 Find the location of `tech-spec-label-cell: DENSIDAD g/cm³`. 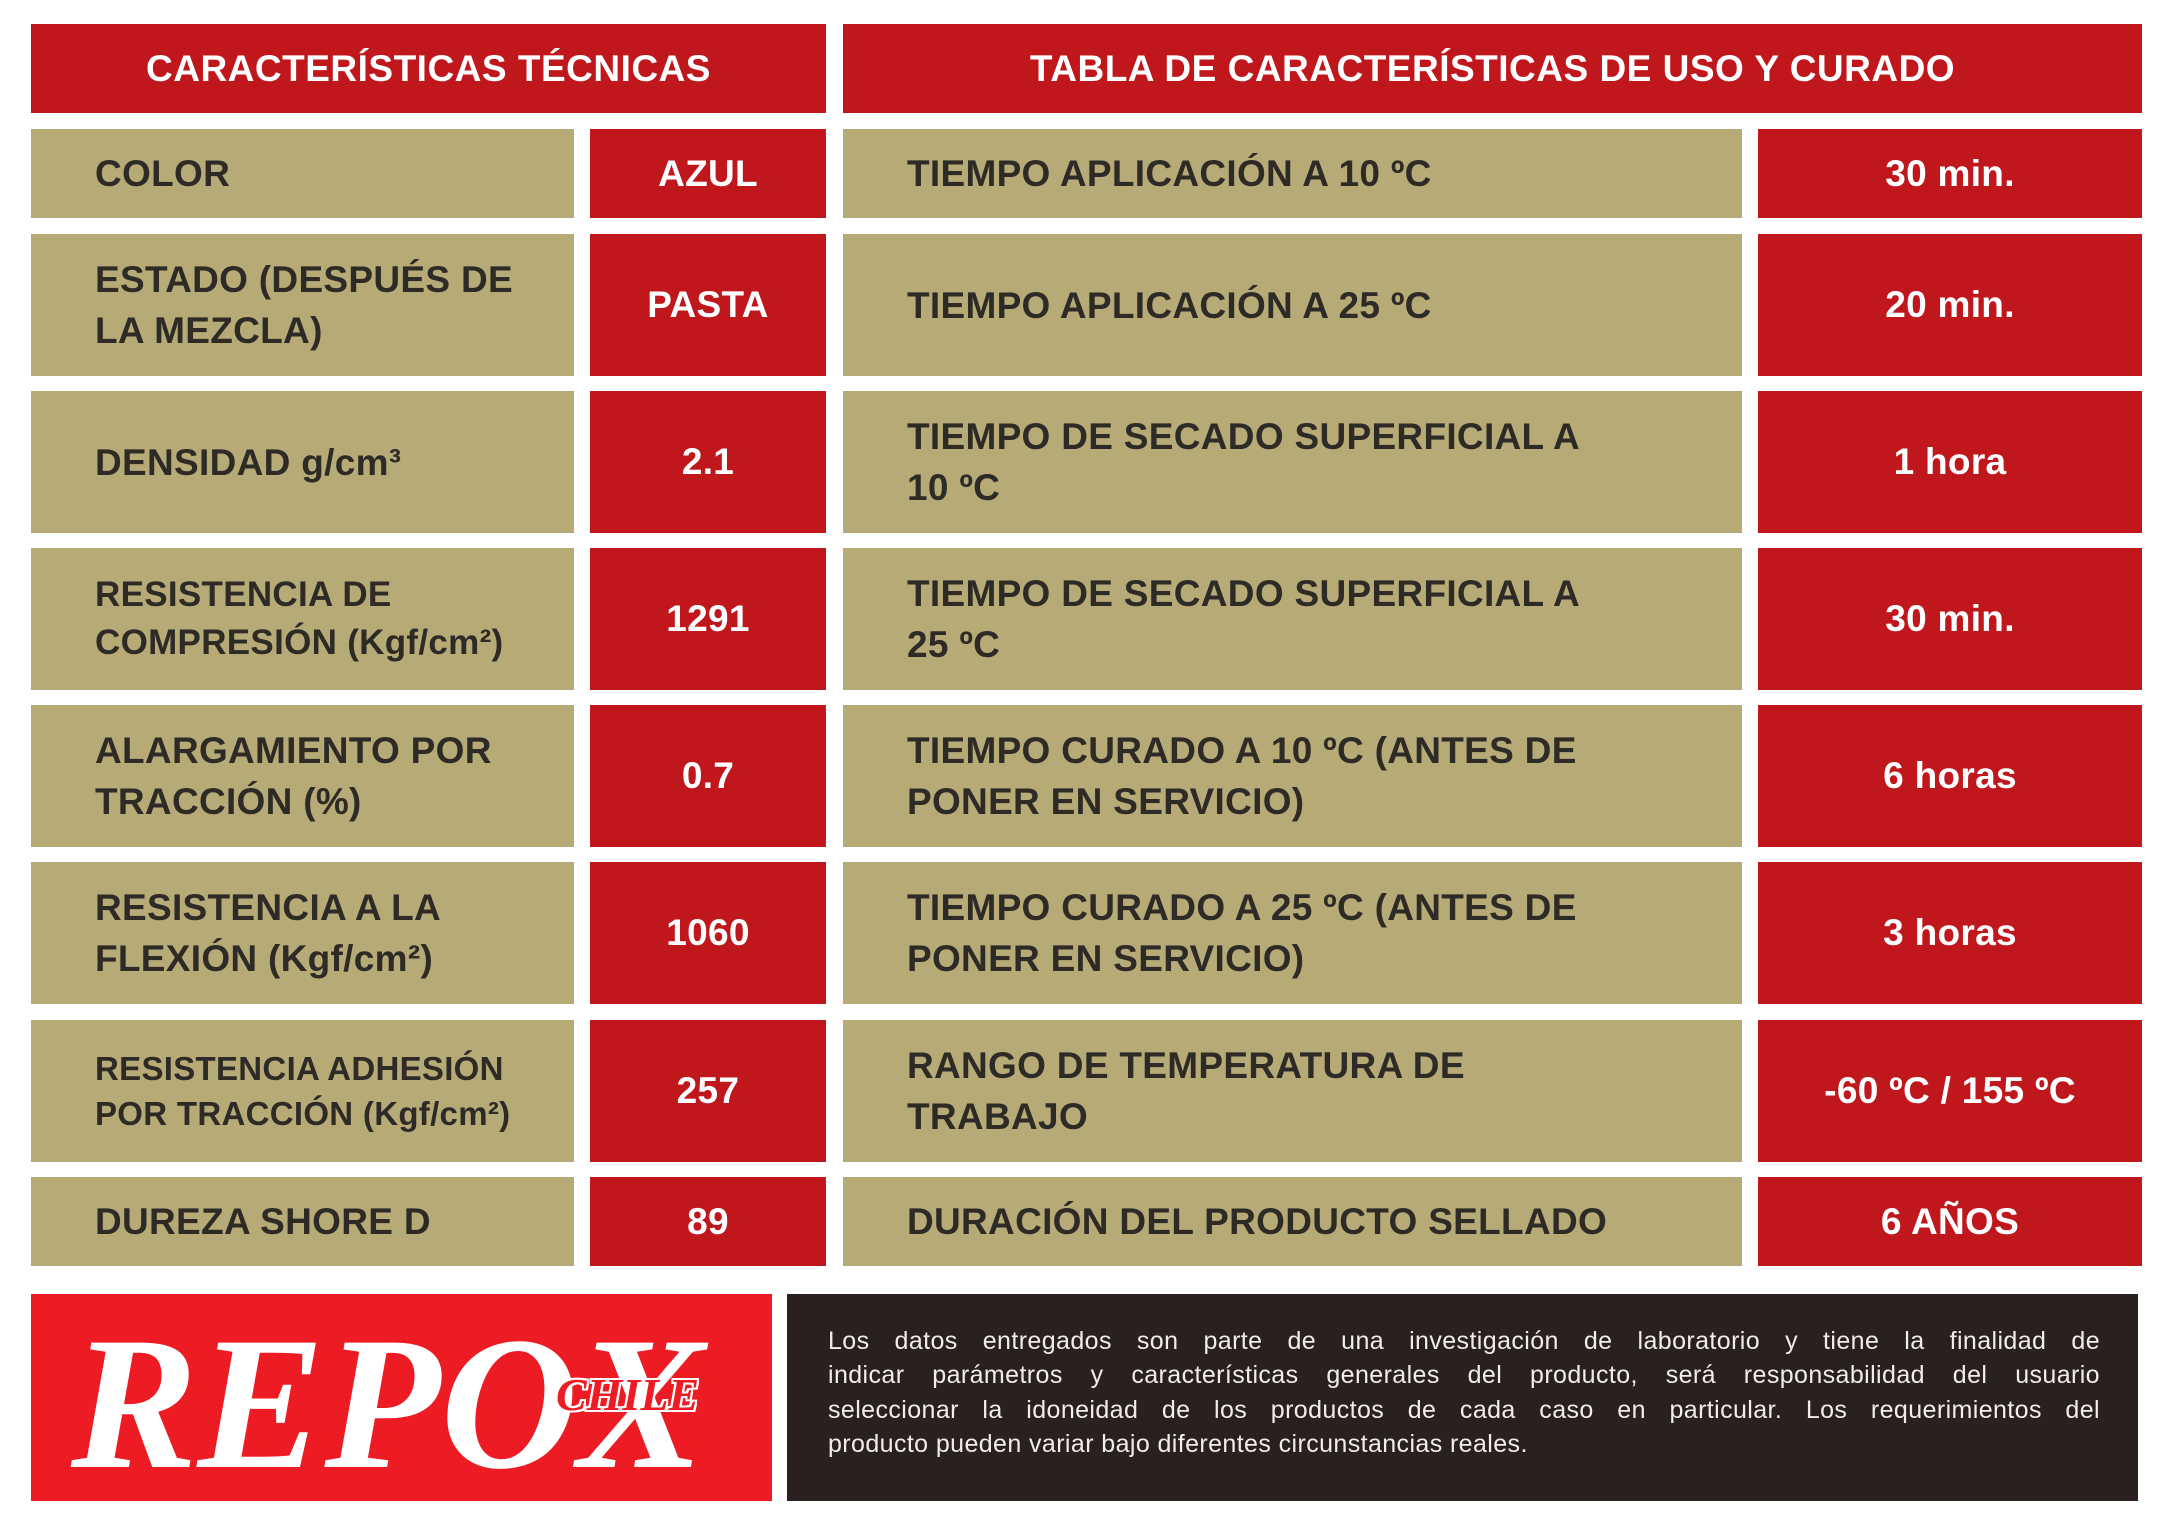

tech-spec-label-cell: DENSIDAD g/cm³ is located at coordinates (302, 462).